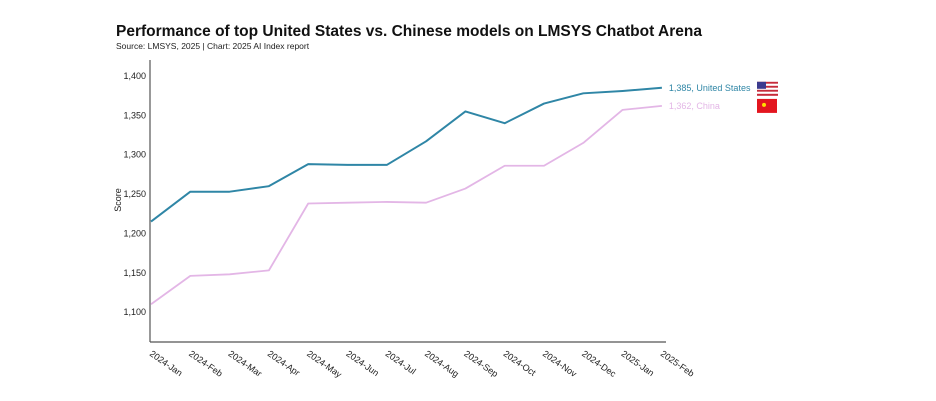 This screenshot has height=401, width=936. Describe the element at coordinates (767, 105) in the screenshot. I see `china-flag-icon` at that location.